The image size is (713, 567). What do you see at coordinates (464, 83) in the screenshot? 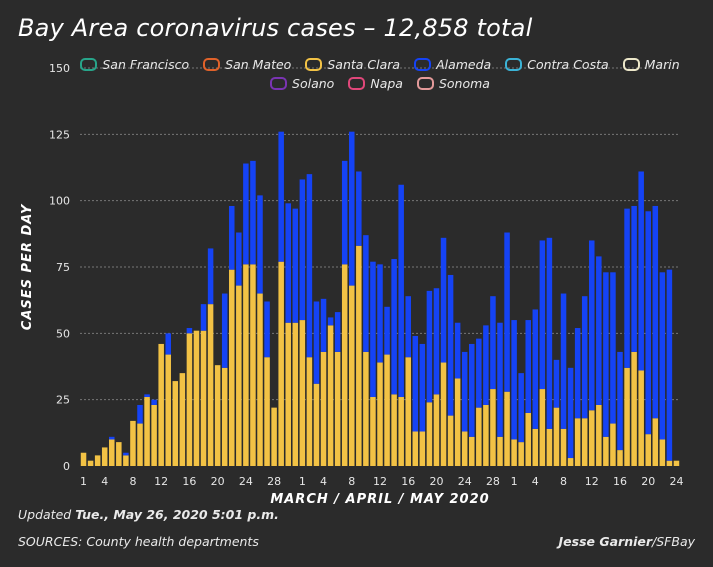
I see `legend-label: Sonoma` at bounding box center [464, 83].